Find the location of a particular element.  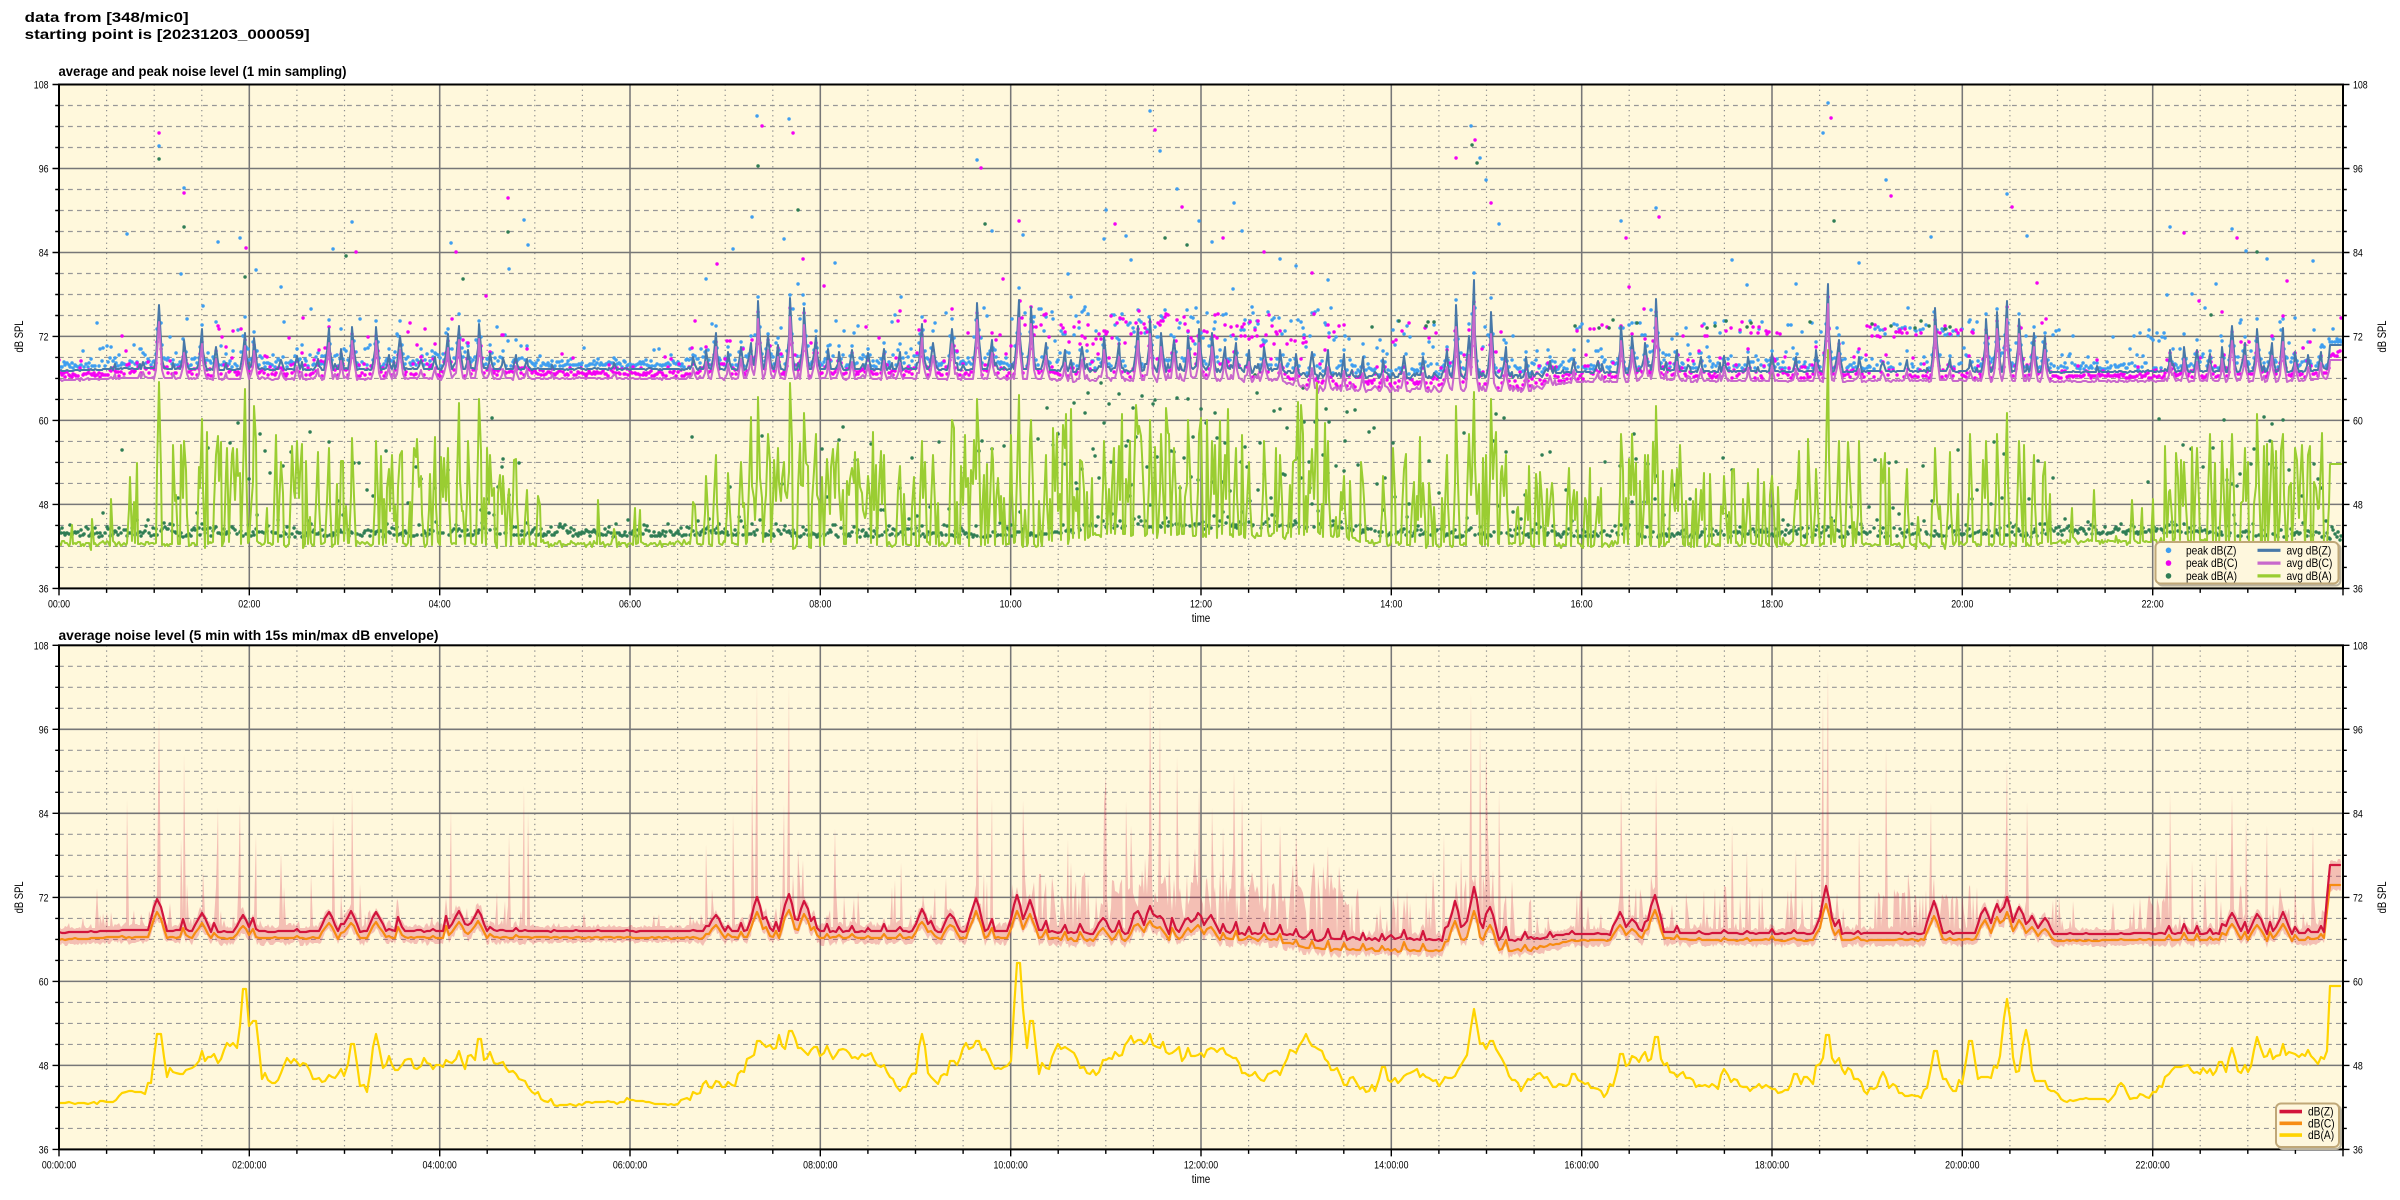

svg-text: 18:00:00 is located at coordinates (1772, 1165).